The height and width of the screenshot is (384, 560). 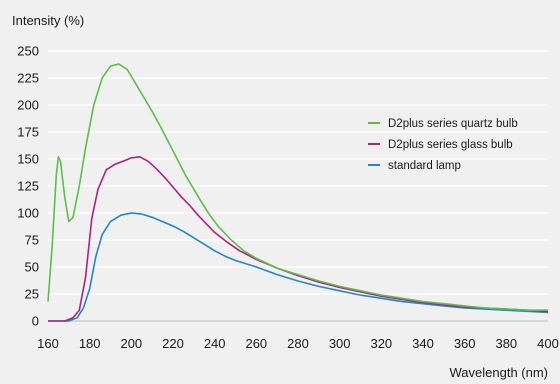 I want to click on x-tick-label: 300, so click(x=340, y=343).